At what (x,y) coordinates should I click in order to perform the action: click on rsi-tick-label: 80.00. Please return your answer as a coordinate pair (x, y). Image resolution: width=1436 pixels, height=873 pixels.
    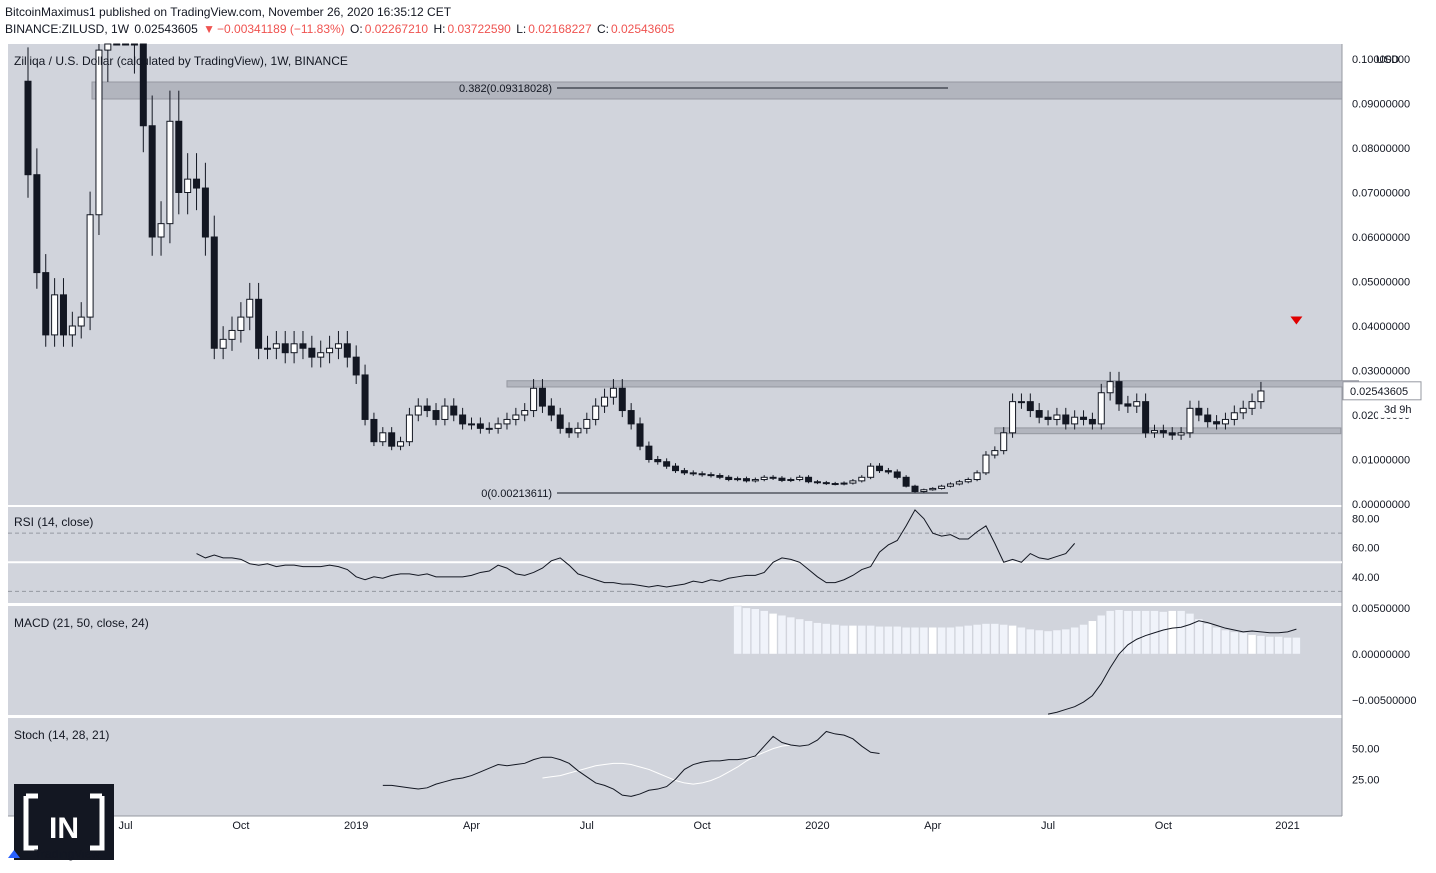
    Looking at the image, I should click on (1366, 520).